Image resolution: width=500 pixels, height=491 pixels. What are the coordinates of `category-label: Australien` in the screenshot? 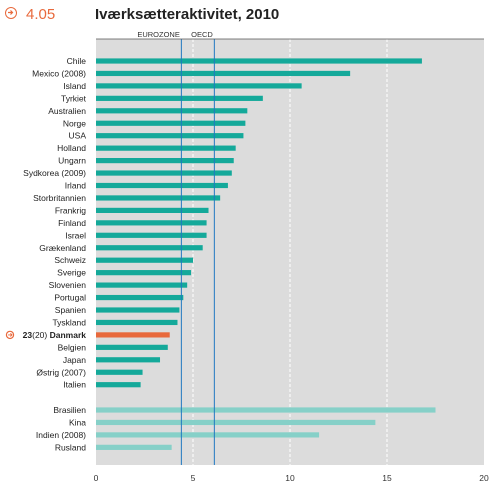 It's located at (67, 111).